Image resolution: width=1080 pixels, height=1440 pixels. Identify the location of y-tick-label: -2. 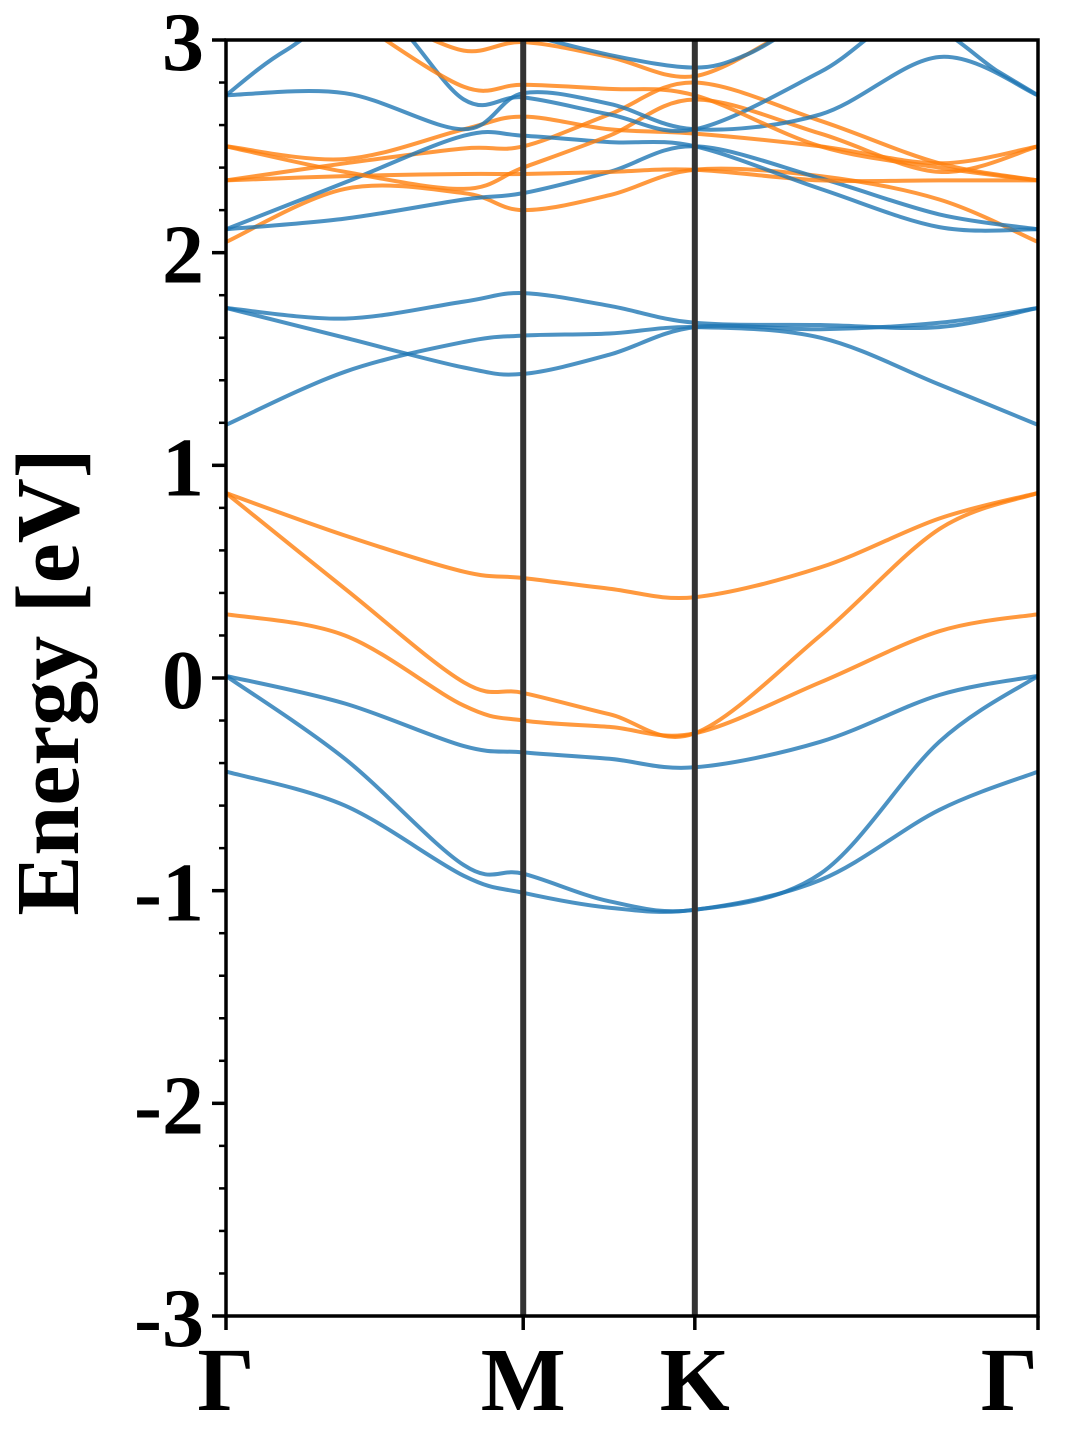
(169, 1105).